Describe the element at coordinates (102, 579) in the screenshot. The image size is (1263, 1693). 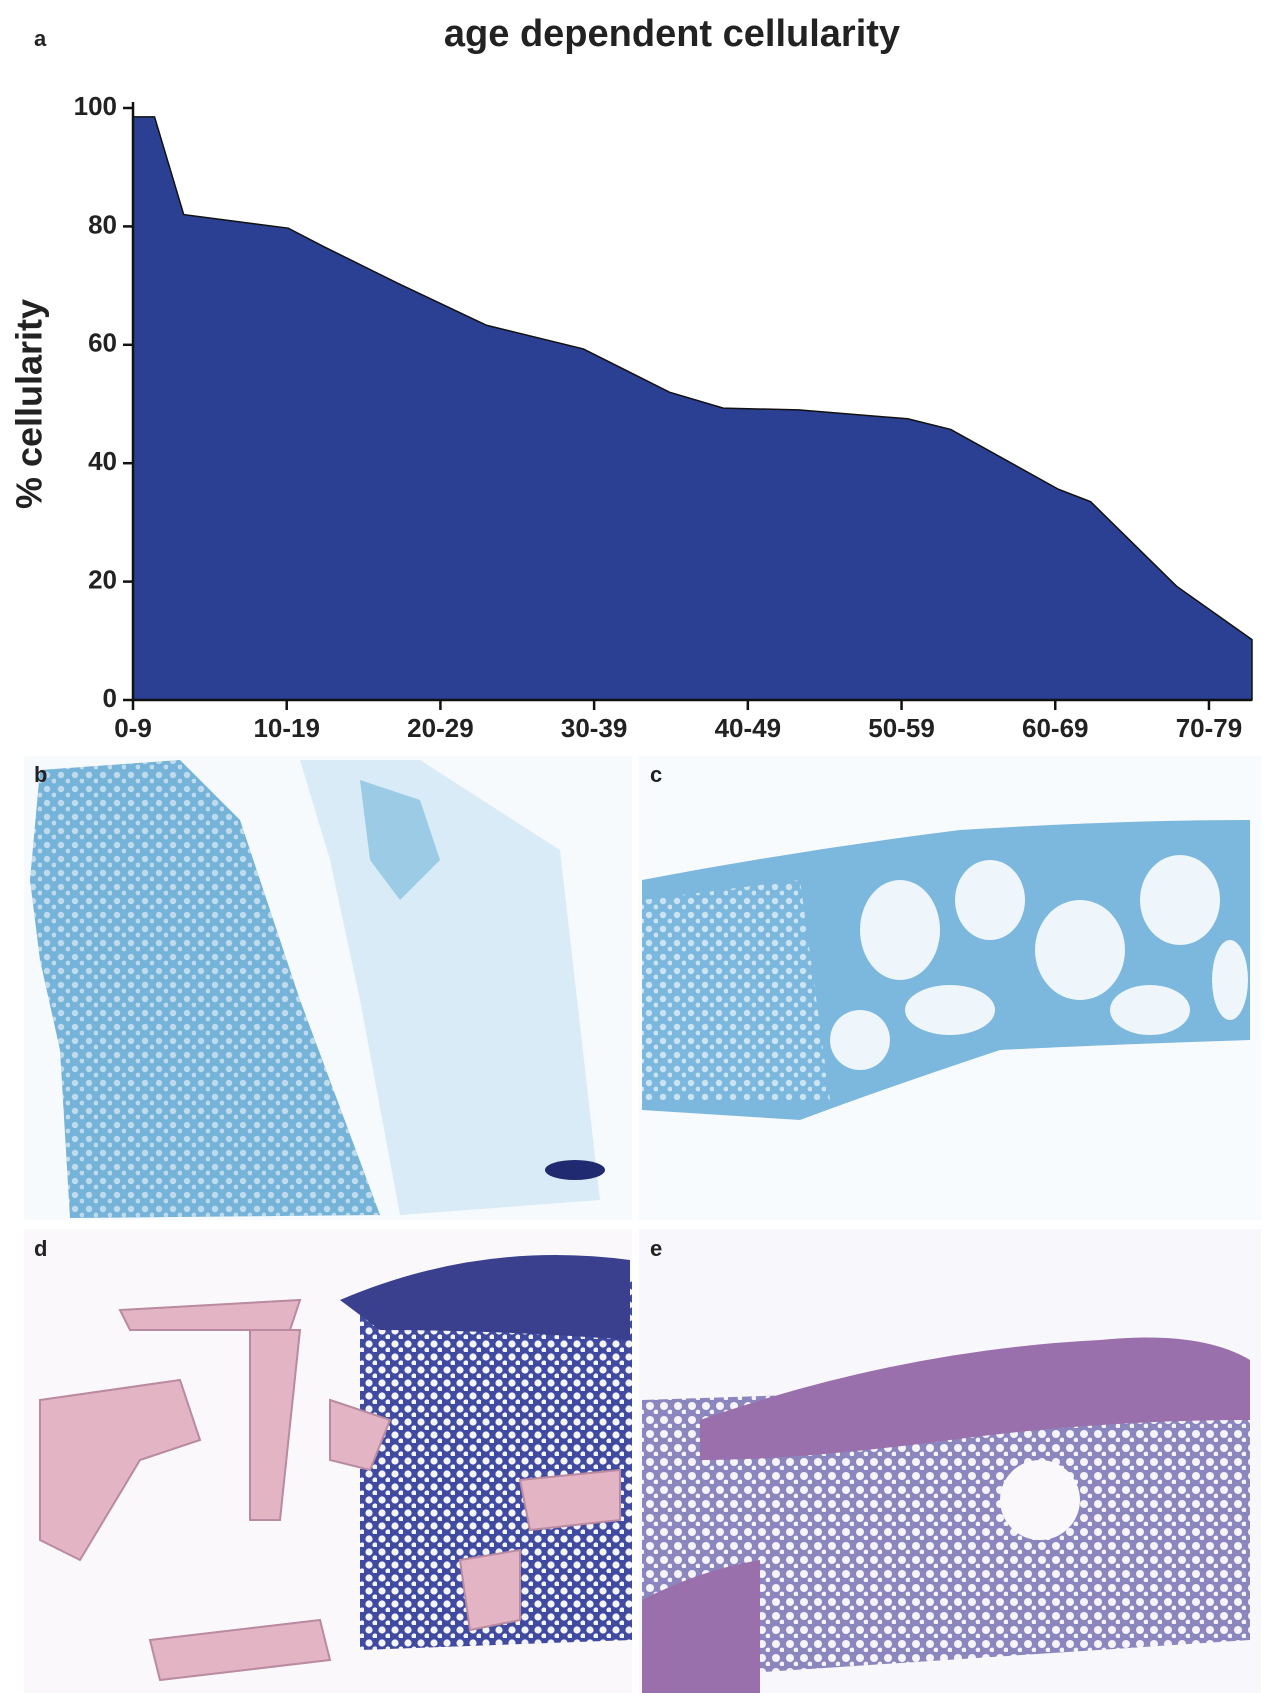
I see `y-tick-label: 20` at that location.